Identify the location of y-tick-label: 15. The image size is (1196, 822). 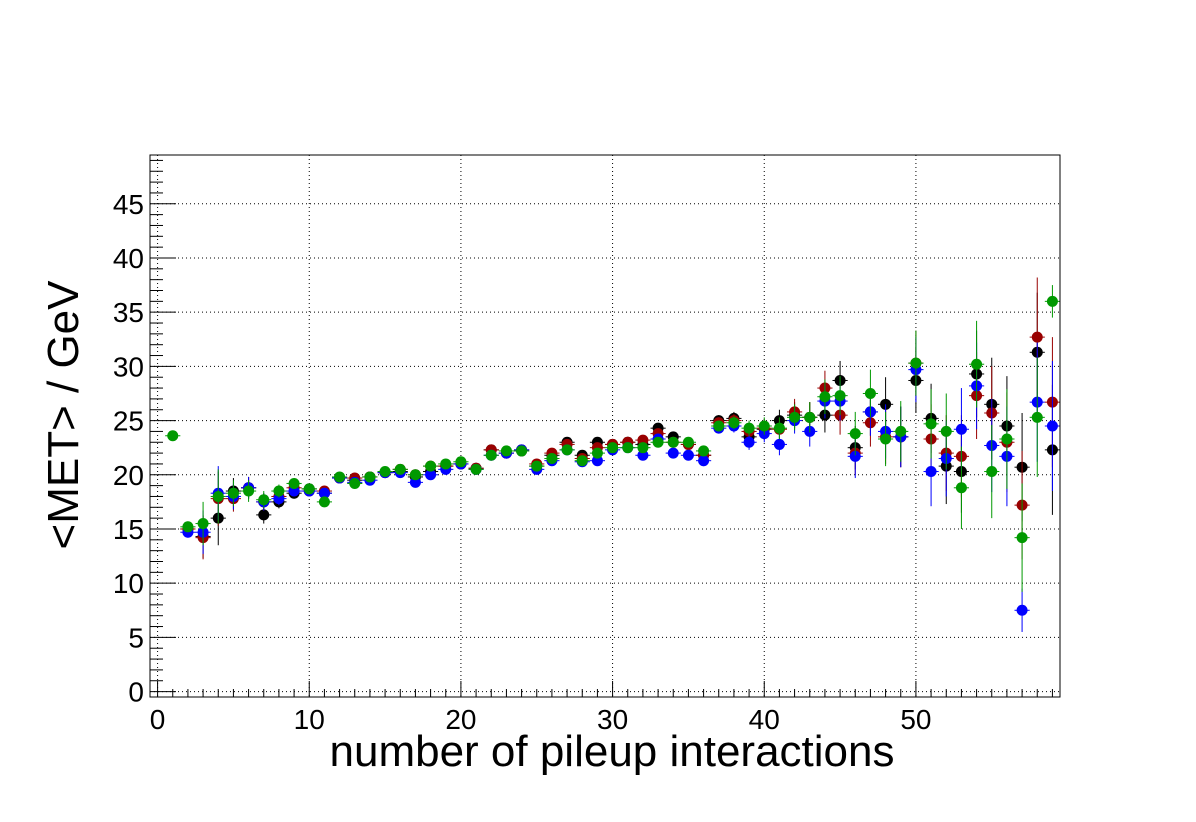
(128, 529).